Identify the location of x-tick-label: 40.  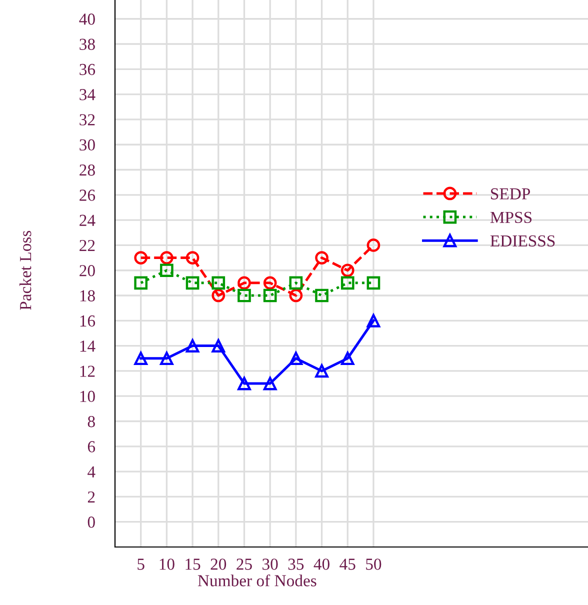
(322, 564).